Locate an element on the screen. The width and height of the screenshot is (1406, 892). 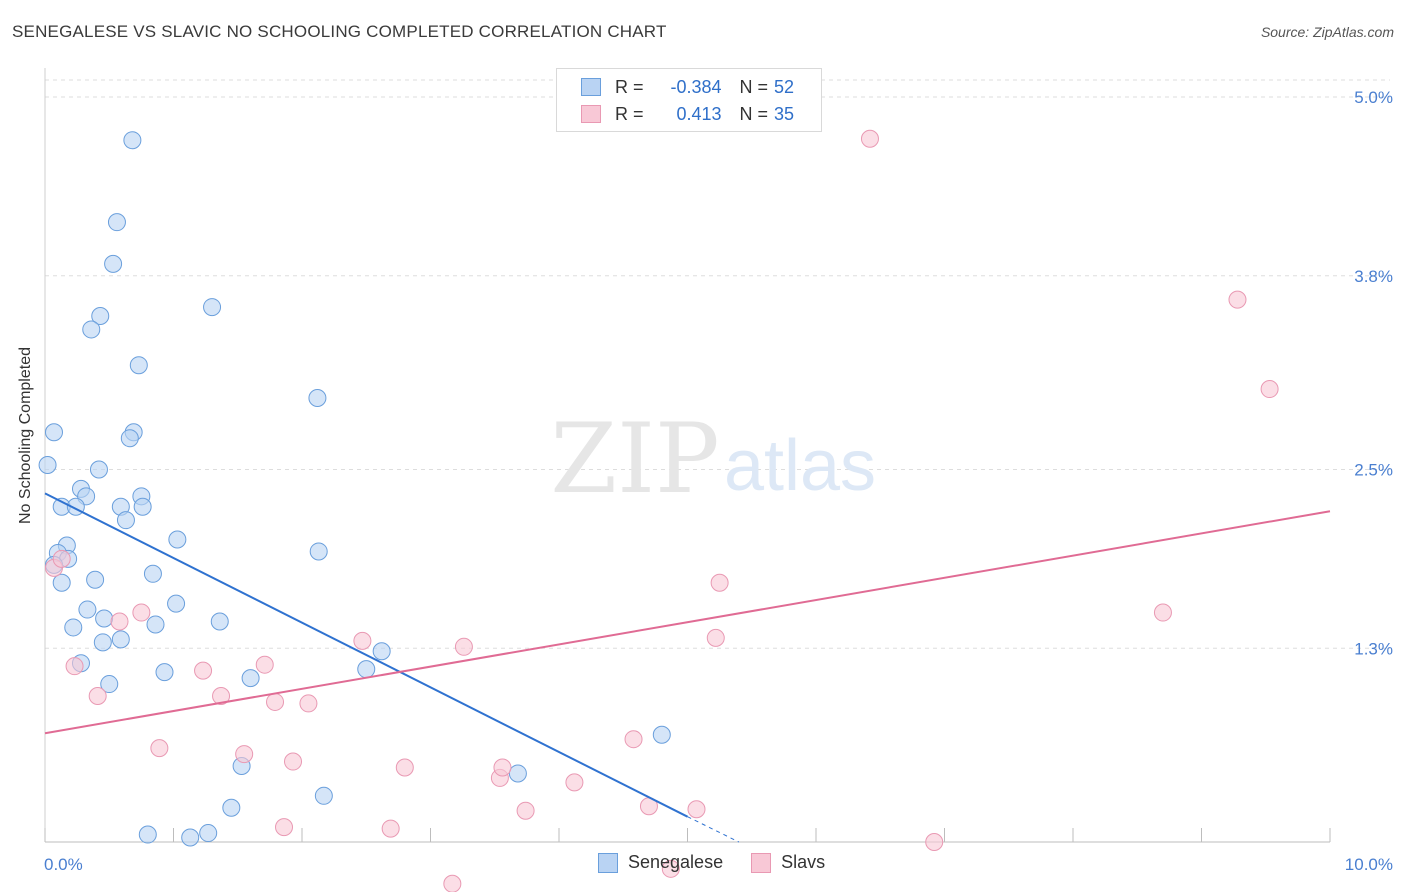
legend-item-senegalese: Senegalese is located at coordinates (660, 862).